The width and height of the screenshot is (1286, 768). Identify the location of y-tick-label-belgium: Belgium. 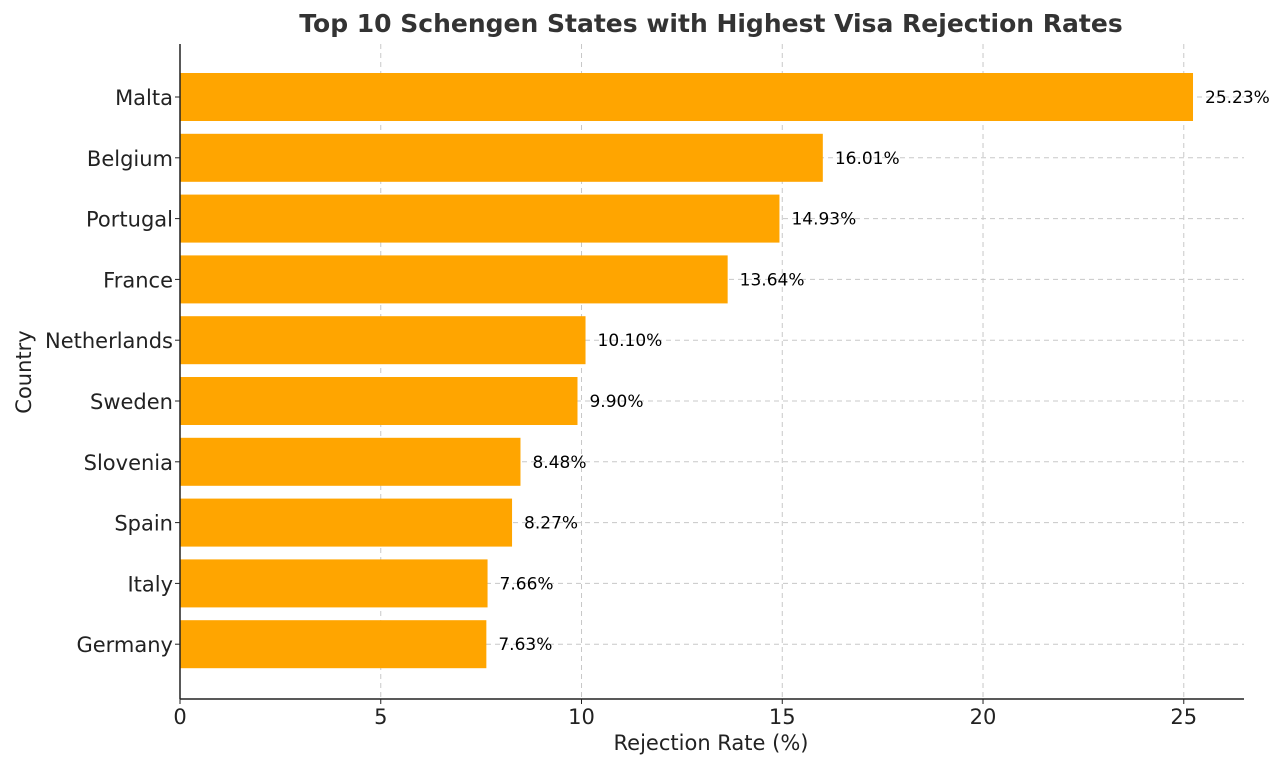
(130, 159).